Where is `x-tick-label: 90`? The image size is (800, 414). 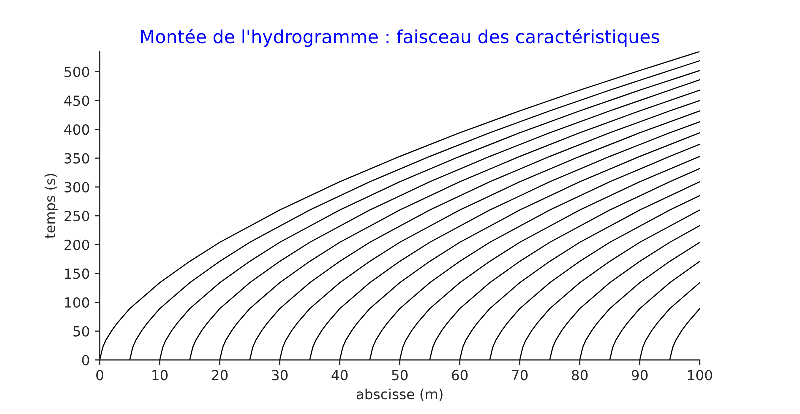
x-tick-label: 90 is located at coordinates (640, 375).